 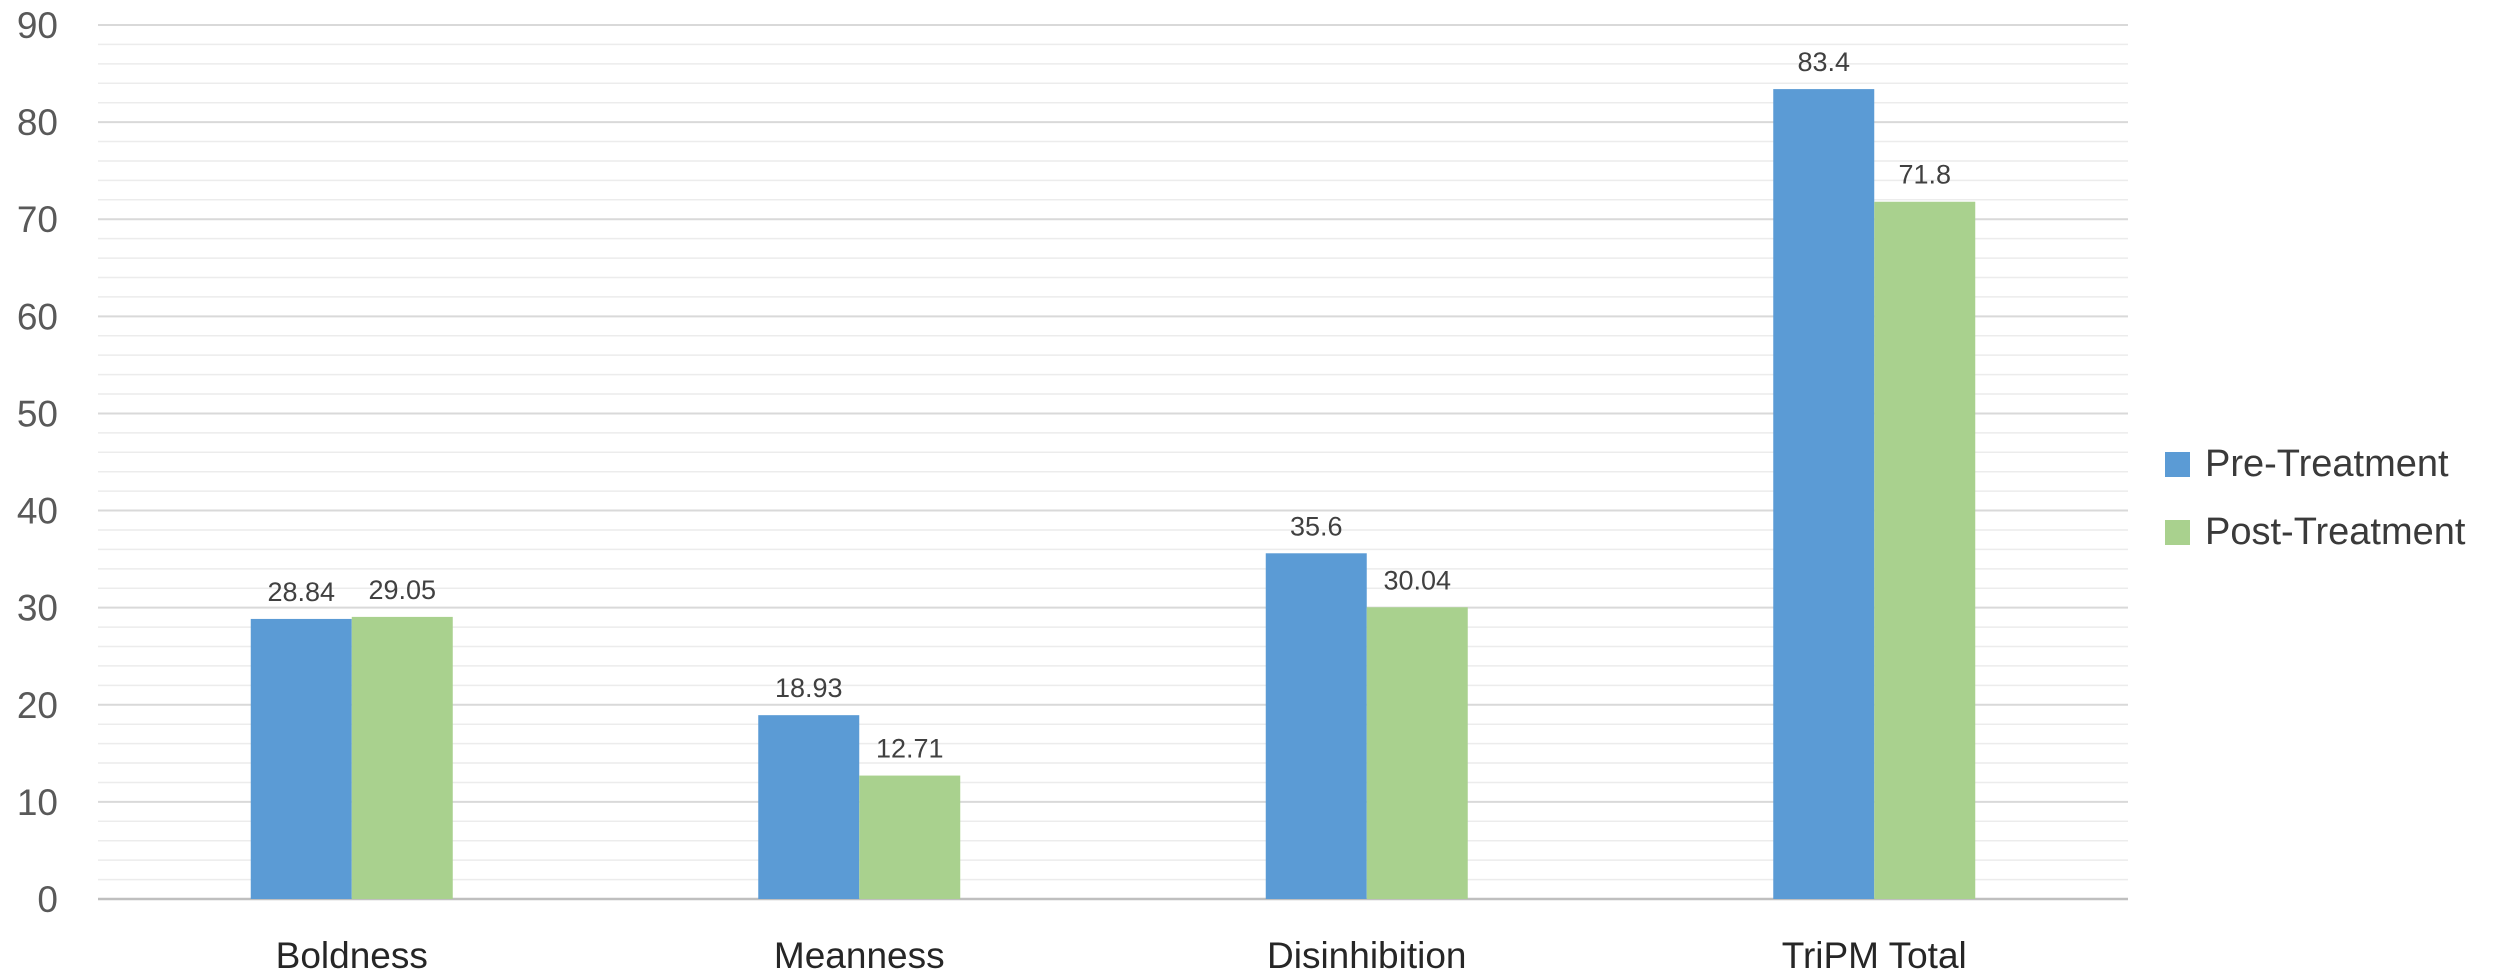 What do you see at coordinates (37, 511) in the screenshot?
I see `y-tick-label: 40` at bounding box center [37, 511].